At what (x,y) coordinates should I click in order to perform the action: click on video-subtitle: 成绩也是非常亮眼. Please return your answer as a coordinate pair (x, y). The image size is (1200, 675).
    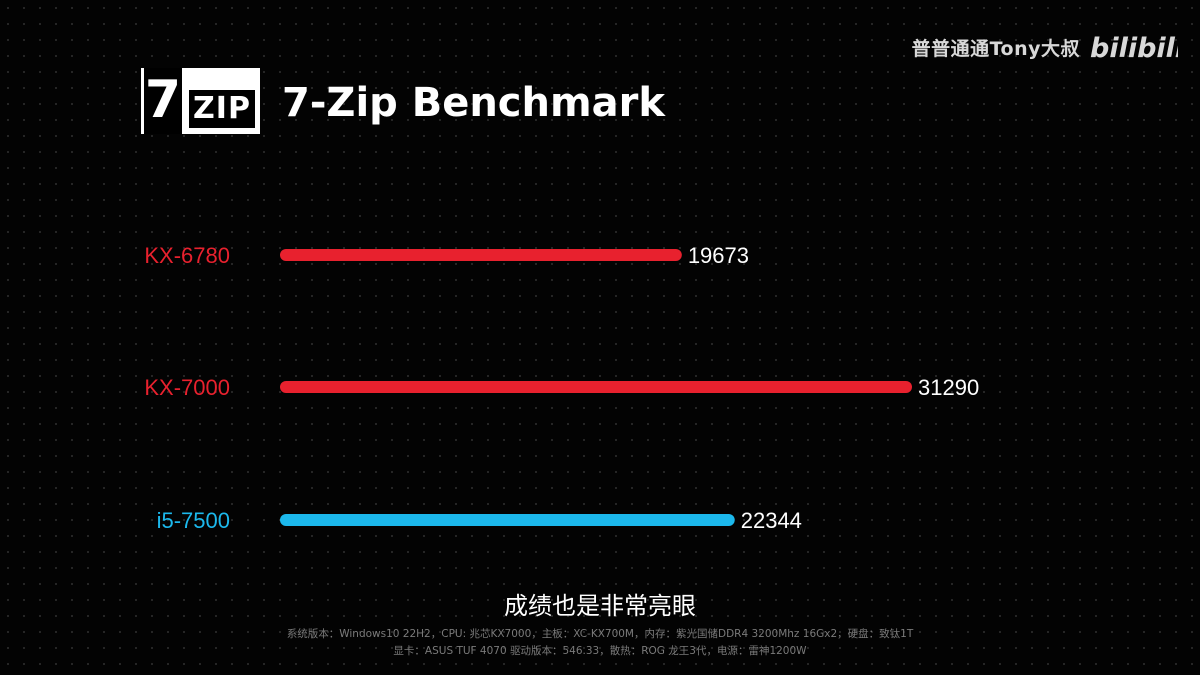
    Looking at the image, I should click on (600, 606).